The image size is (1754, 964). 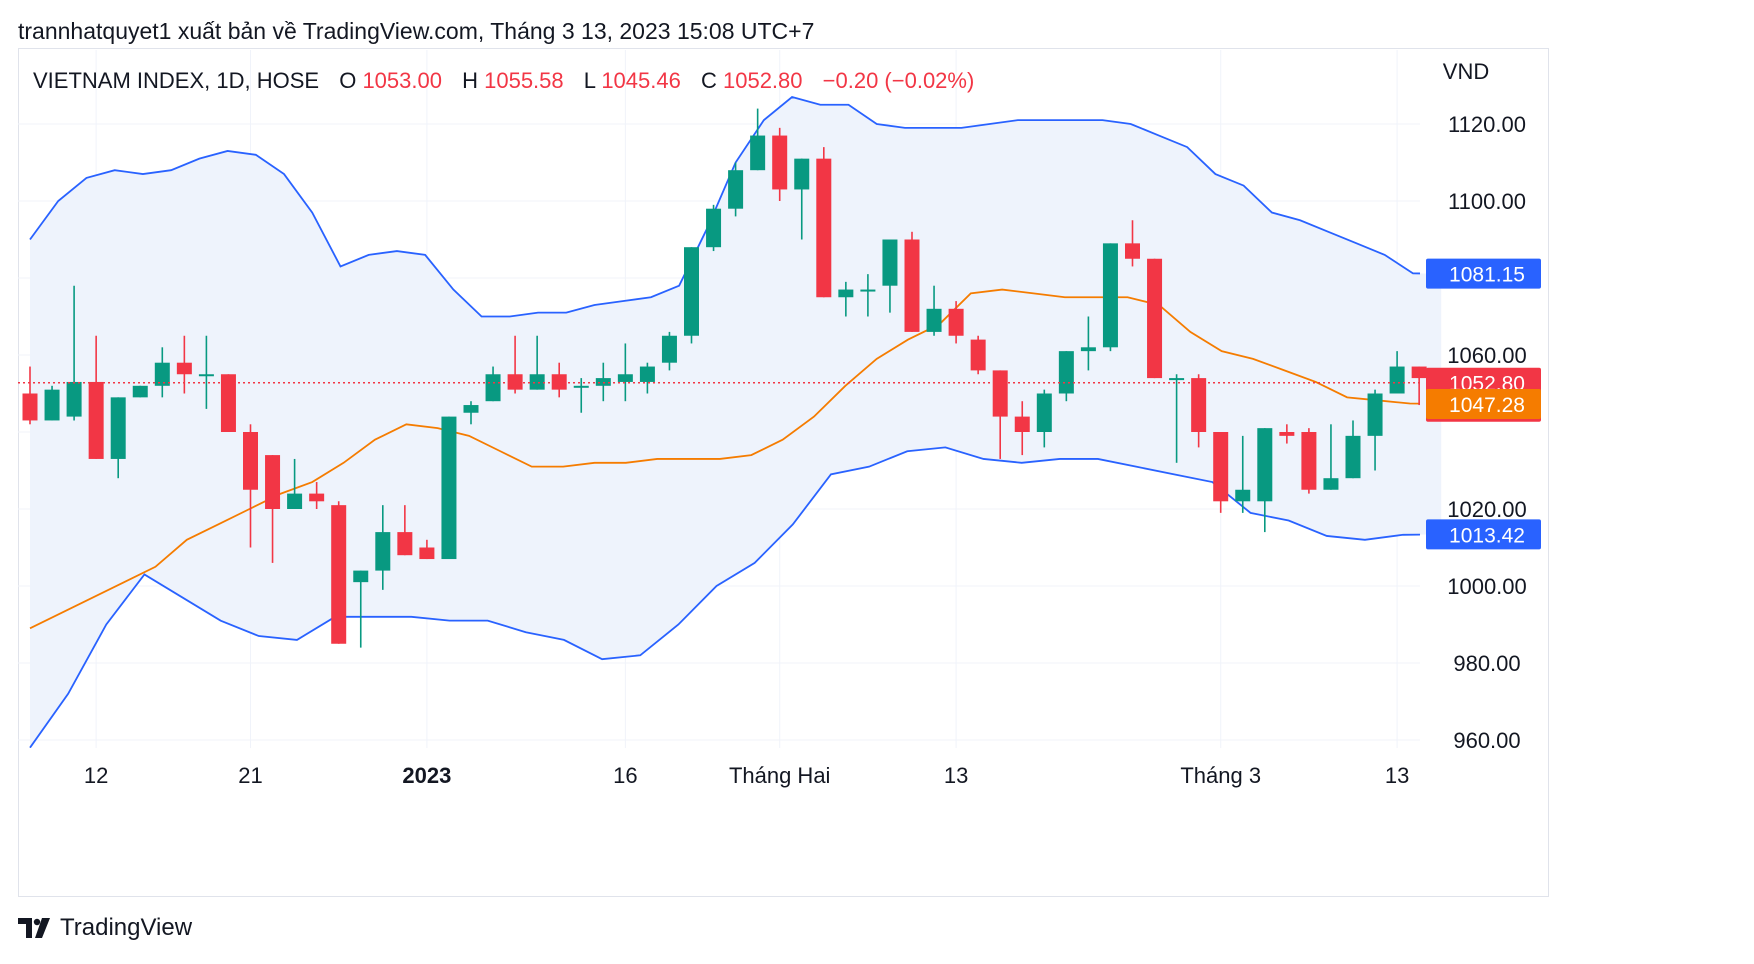 What do you see at coordinates (126, 927) in the screenshot?
I see `tradingview-brand-text: TradingView` at bounding box center [126, 927].